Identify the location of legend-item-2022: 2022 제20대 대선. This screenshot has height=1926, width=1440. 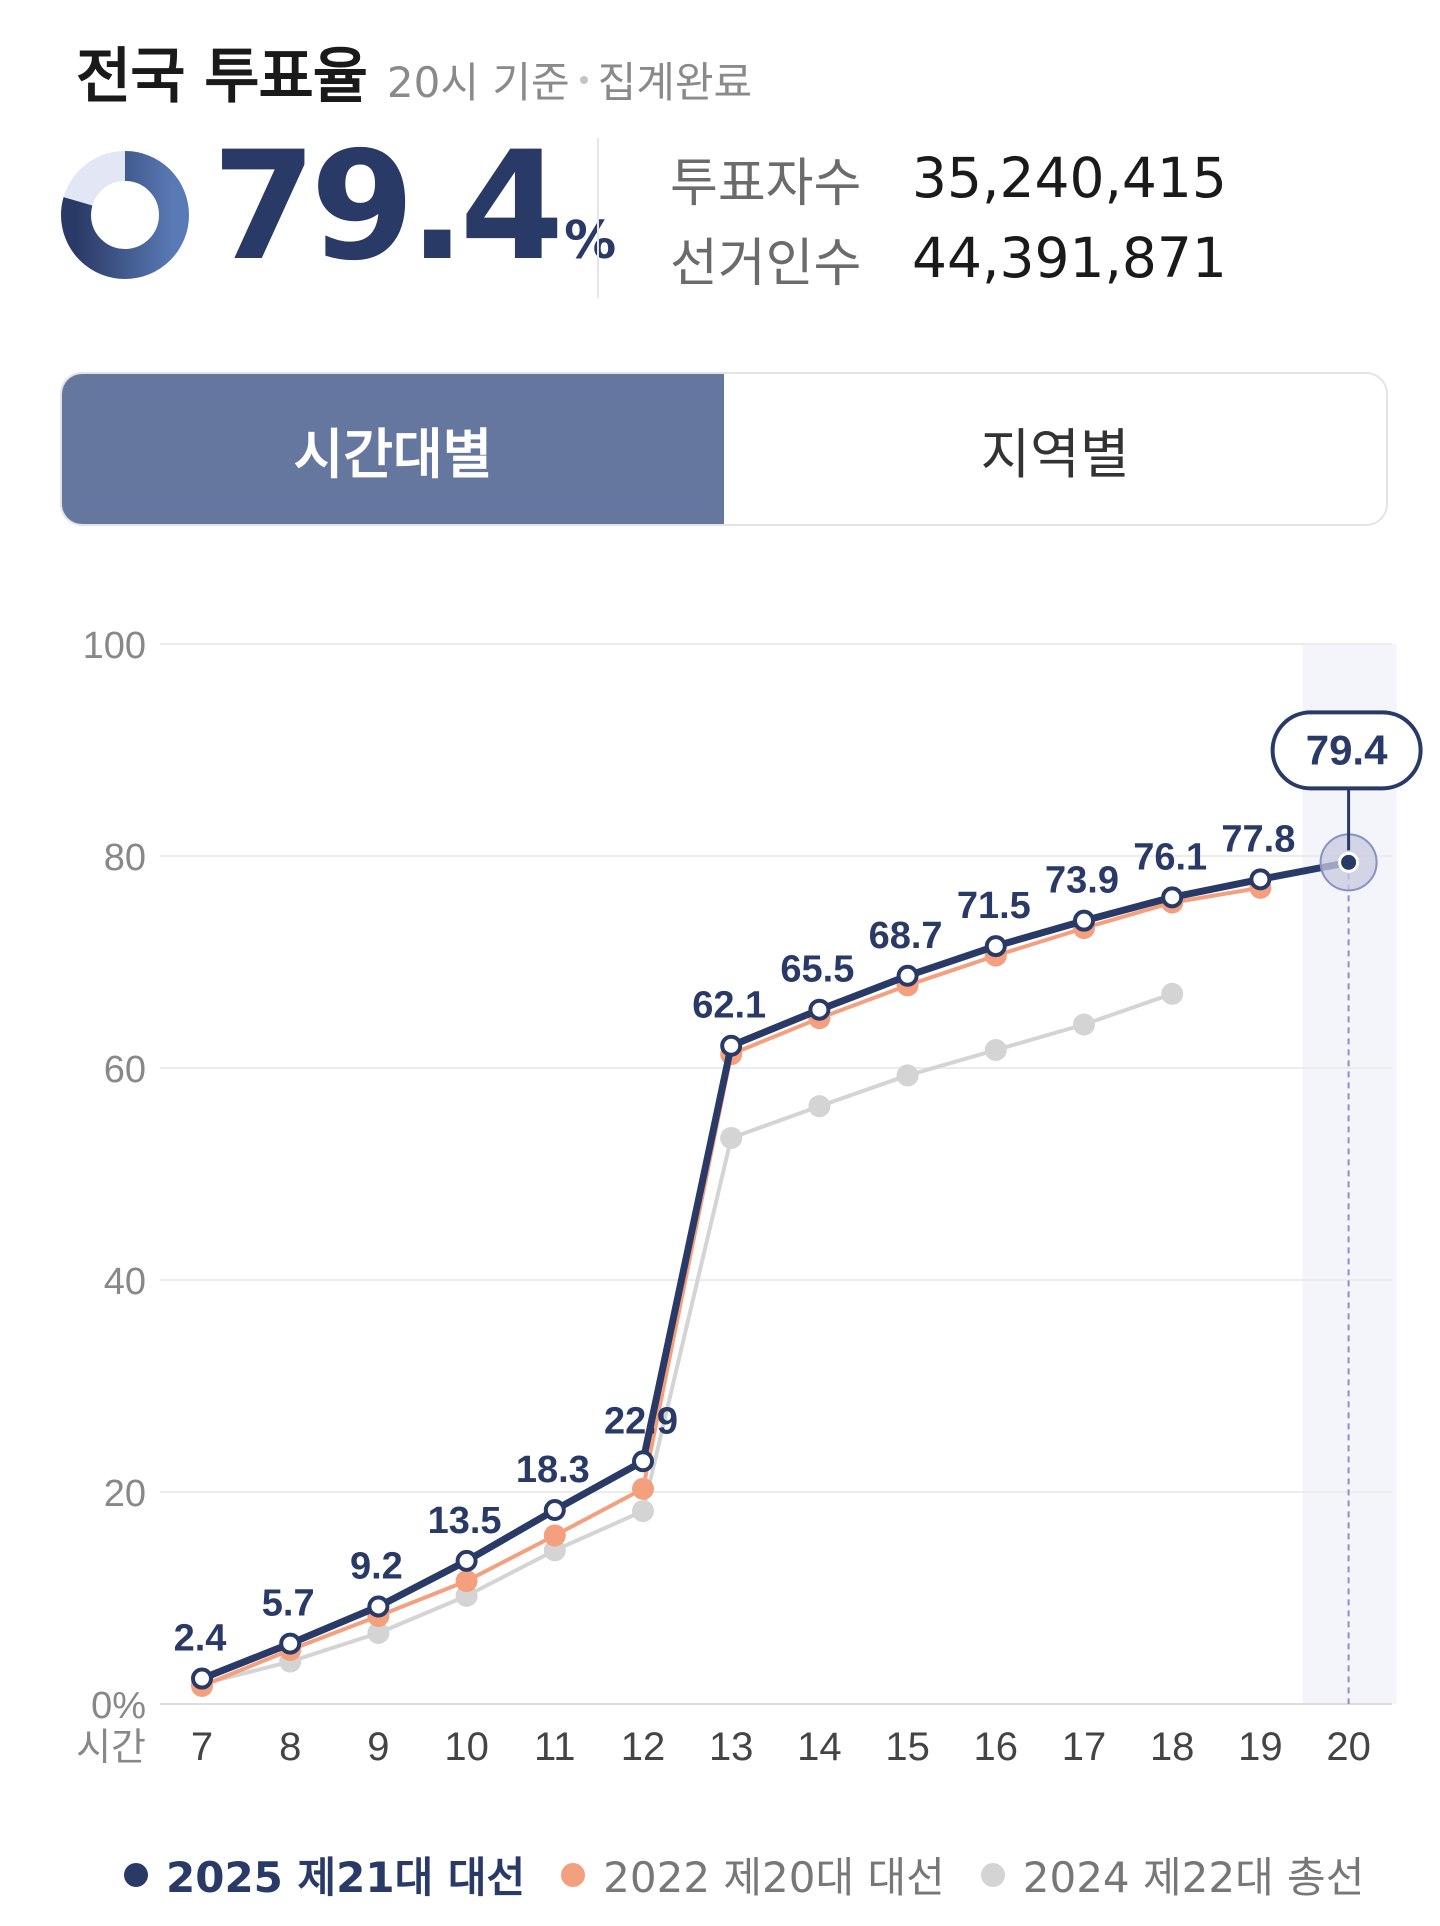
(753, 1874).